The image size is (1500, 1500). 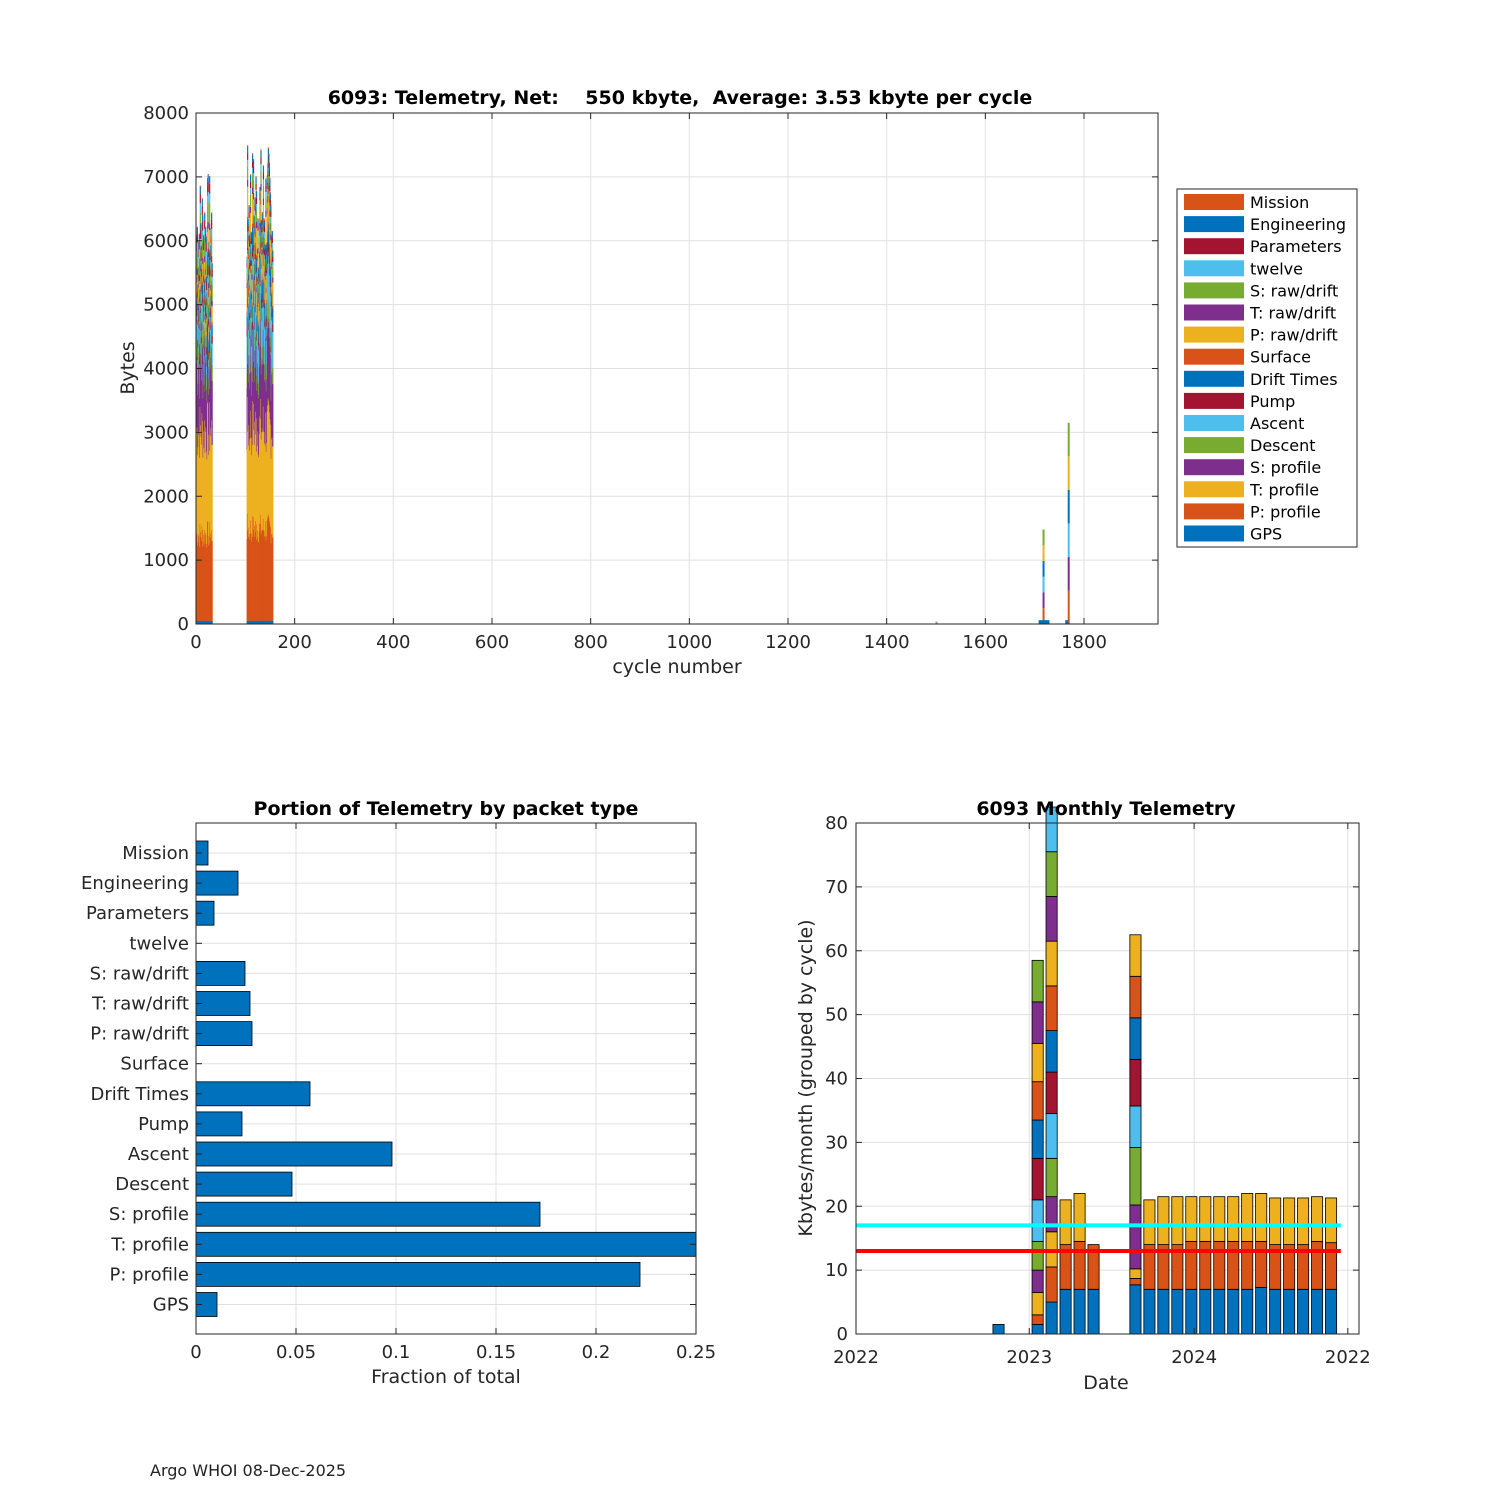 What do you see at coordinates (1348, 1357) in the screenshot?
I see `br-xtick-label: 2022` at bounding box center [1348, 1357].